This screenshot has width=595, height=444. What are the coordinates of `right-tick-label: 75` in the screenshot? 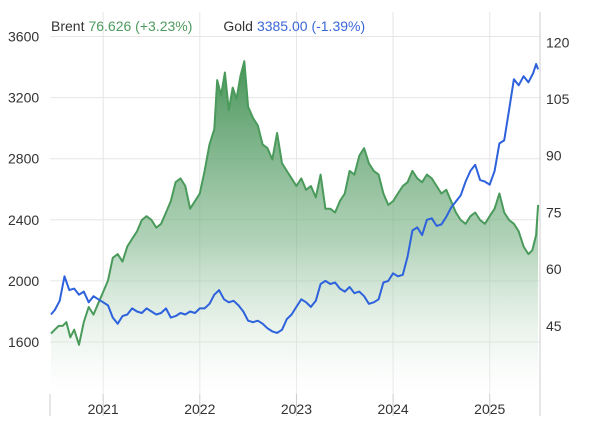 It's located at (554, 212).